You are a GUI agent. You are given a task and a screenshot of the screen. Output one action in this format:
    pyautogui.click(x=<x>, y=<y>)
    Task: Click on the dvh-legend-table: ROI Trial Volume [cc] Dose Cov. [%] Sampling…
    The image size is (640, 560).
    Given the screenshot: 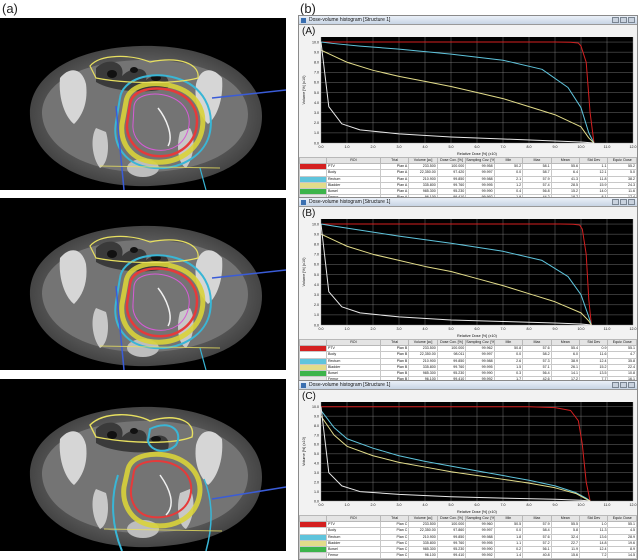 What is the action you would take?
    pyautogui.click(x=468, y=361)
    